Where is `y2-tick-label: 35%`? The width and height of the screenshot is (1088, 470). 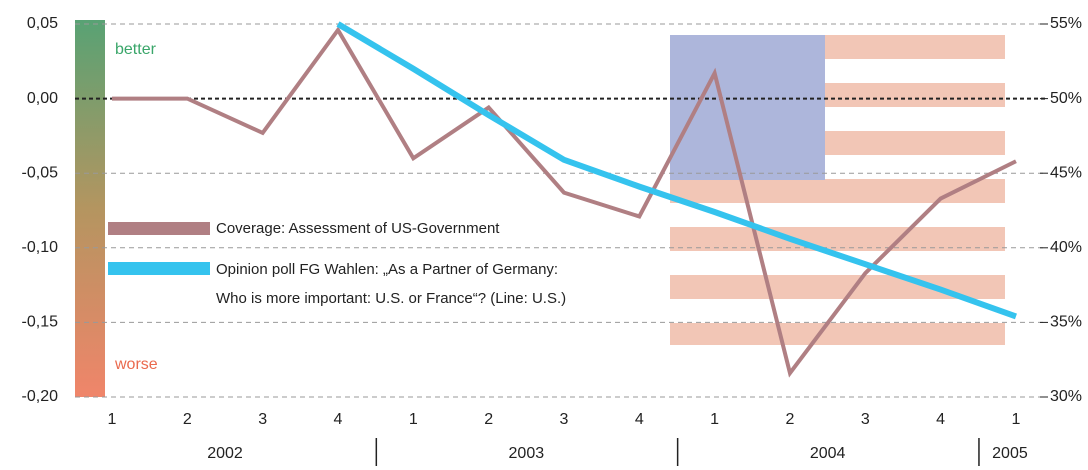
y2-tick-label: 35% is located at coordinates (1066, 322).